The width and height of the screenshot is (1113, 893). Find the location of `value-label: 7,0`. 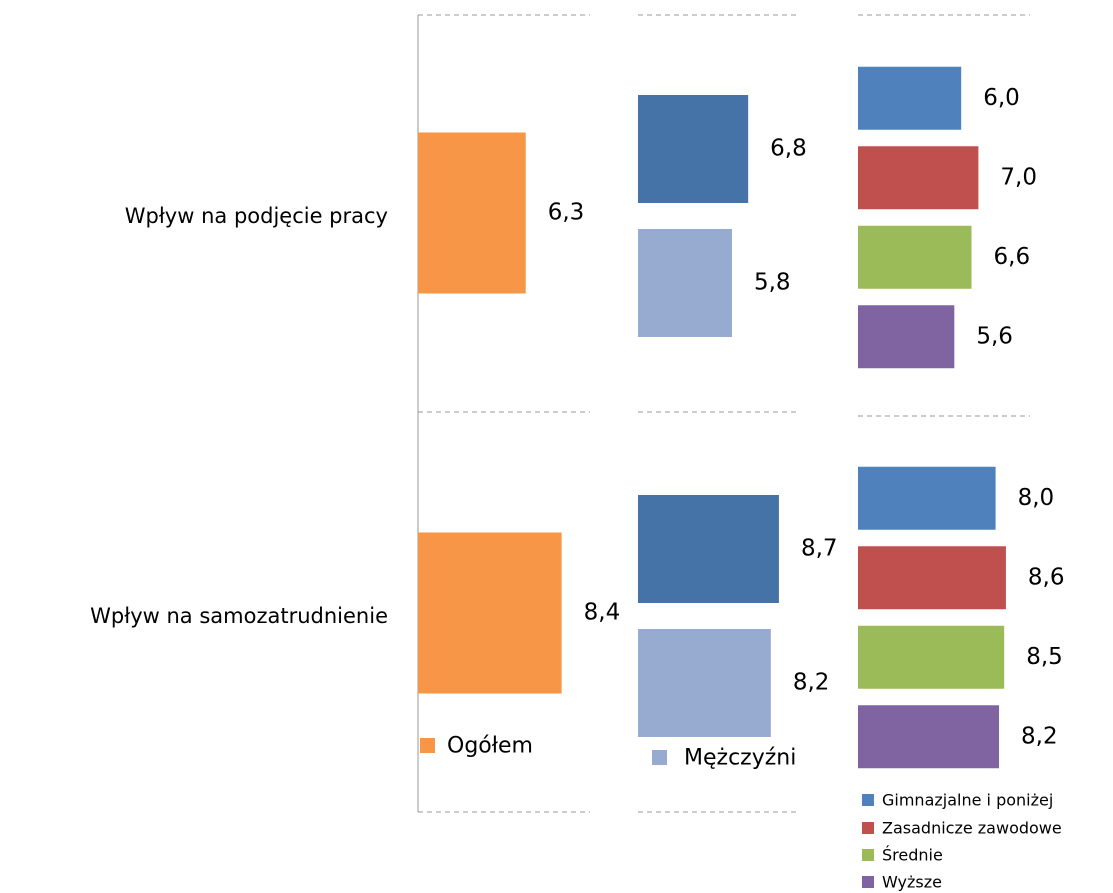

value-label: 7,0 is located at coordinates (1018, 177).